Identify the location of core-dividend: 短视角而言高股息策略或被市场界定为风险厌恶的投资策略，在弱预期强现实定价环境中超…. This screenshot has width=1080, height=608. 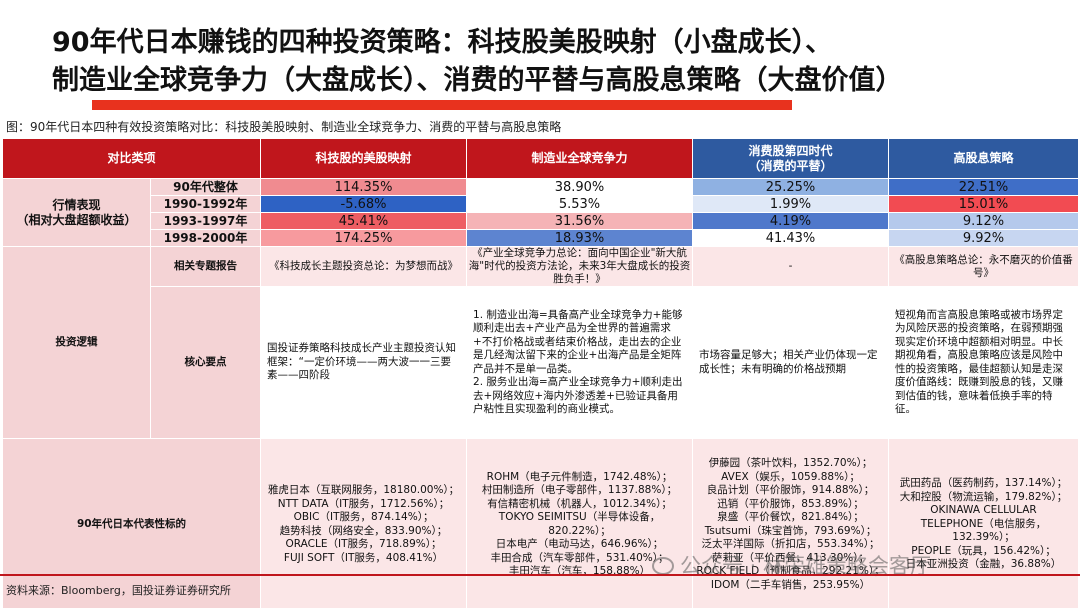
(984, 362).